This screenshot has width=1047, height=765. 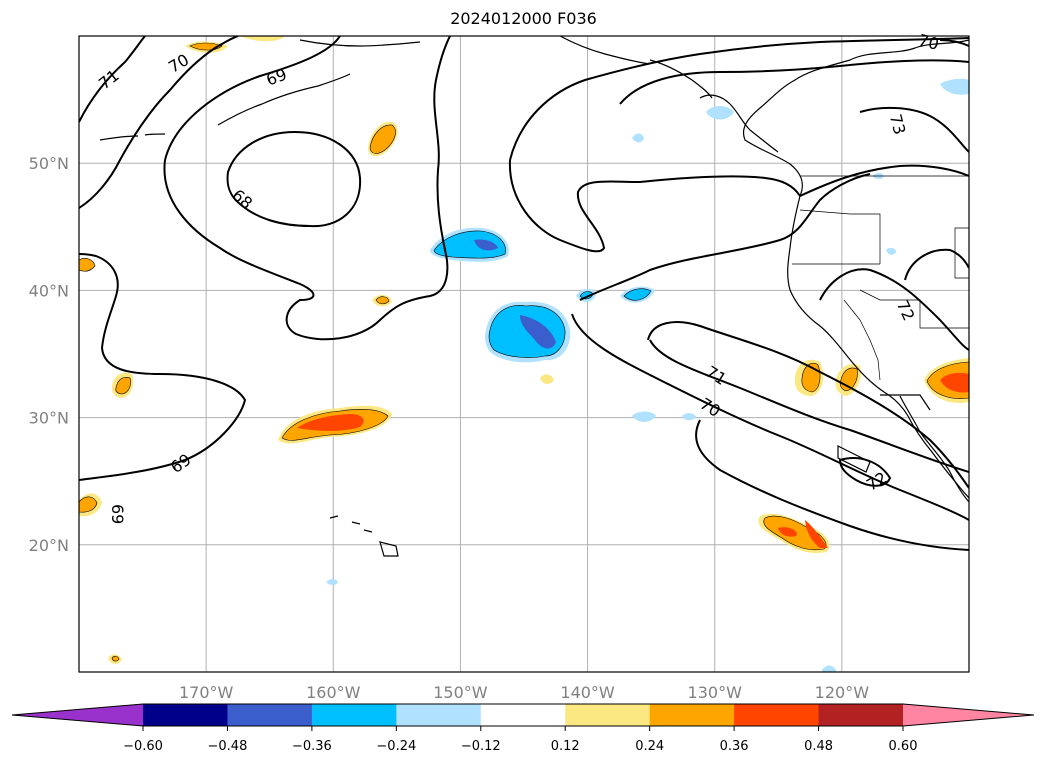 What do you see at coordinates (524, 692) in the screenshot?
I see `longitude-labels: 170°W 160°W 150°W 140°W 130°W 120°W` at bounding box center [524, 692].